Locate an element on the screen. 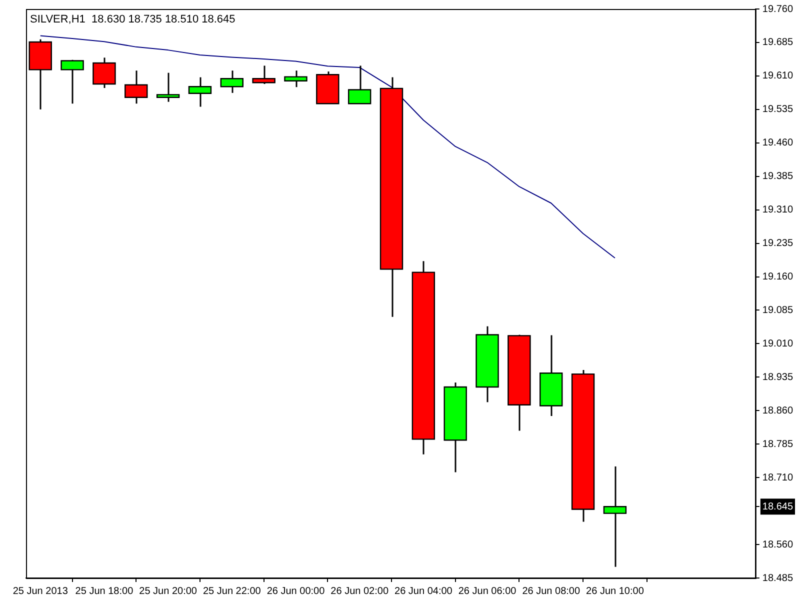 The image size is (800, 600). y-tick-label: 18.485 is located at coordinates (778, 578).